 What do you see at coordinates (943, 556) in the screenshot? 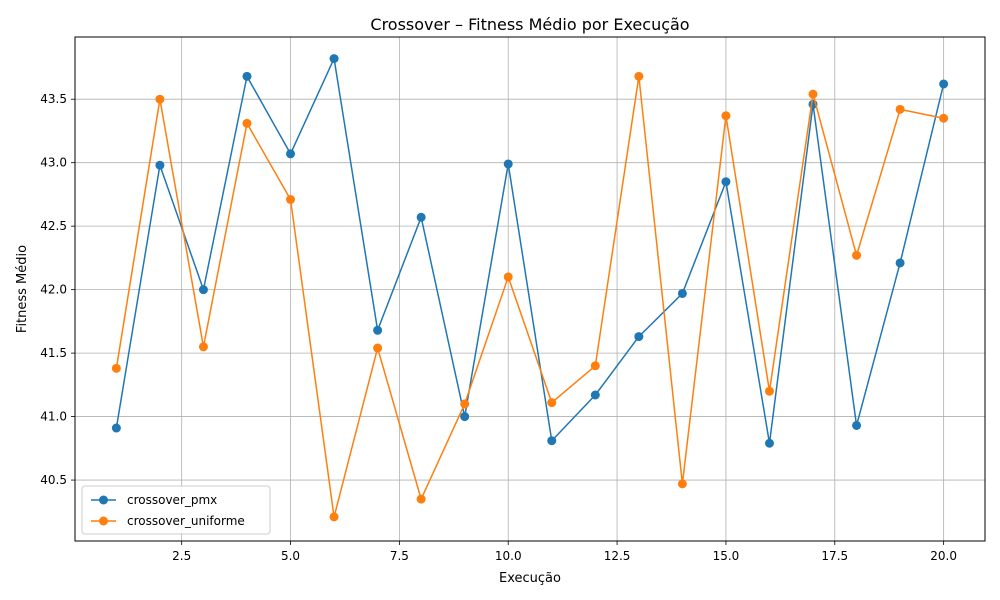
I see `x-tick-label: 20.0` at bounding box center [943, 556].